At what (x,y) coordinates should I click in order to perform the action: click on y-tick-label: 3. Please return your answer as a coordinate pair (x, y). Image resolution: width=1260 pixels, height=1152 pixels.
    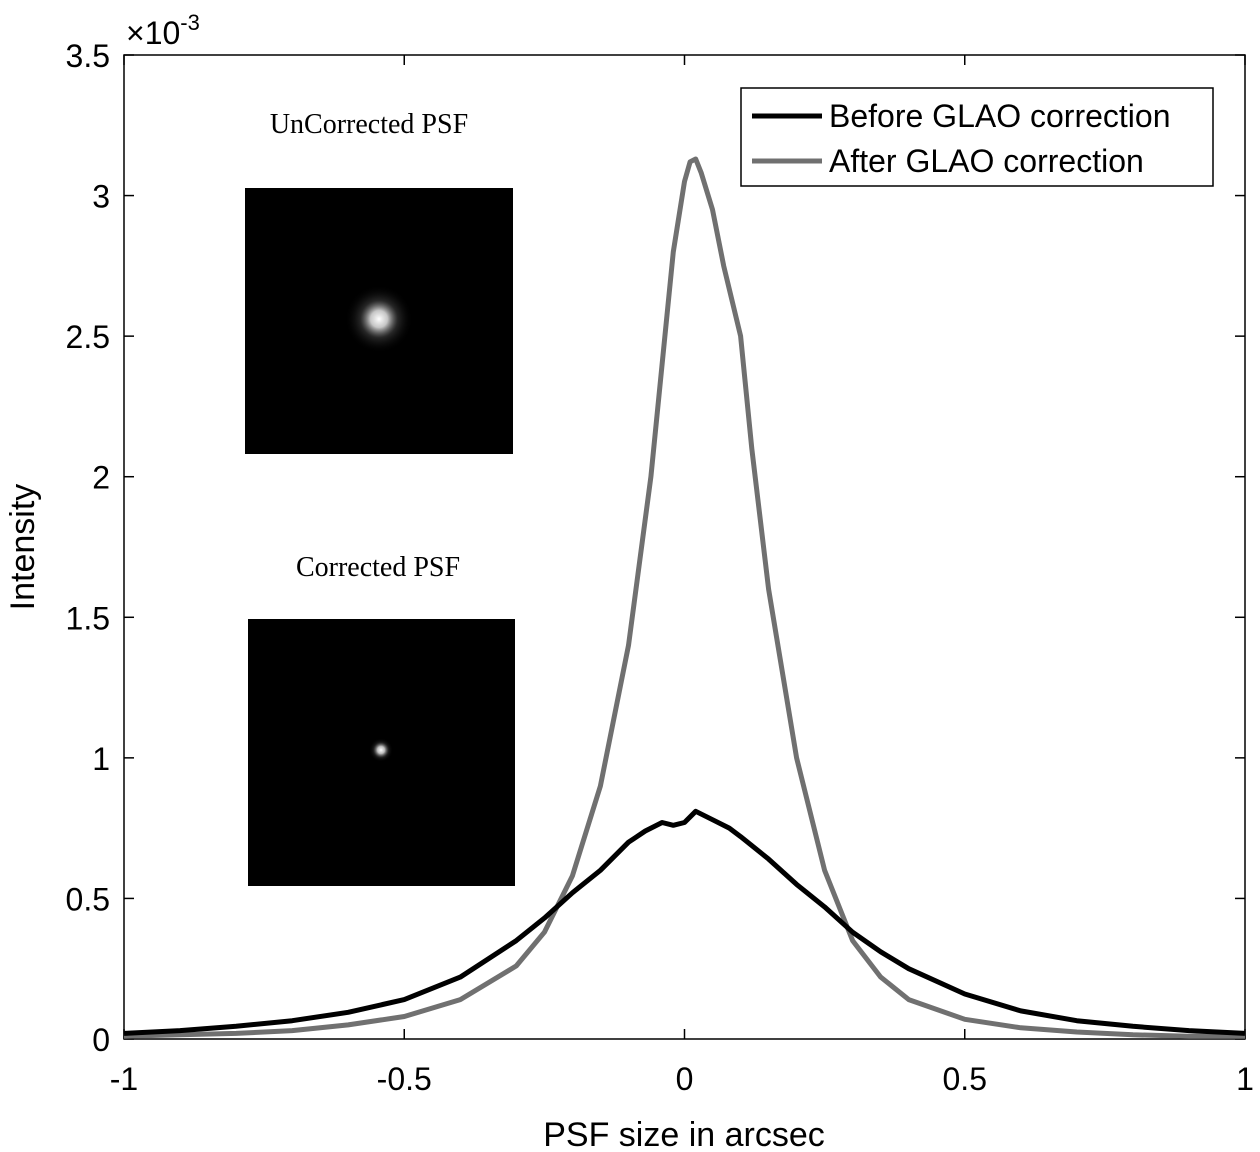
    Looking at the image, I should click on (101, 197).